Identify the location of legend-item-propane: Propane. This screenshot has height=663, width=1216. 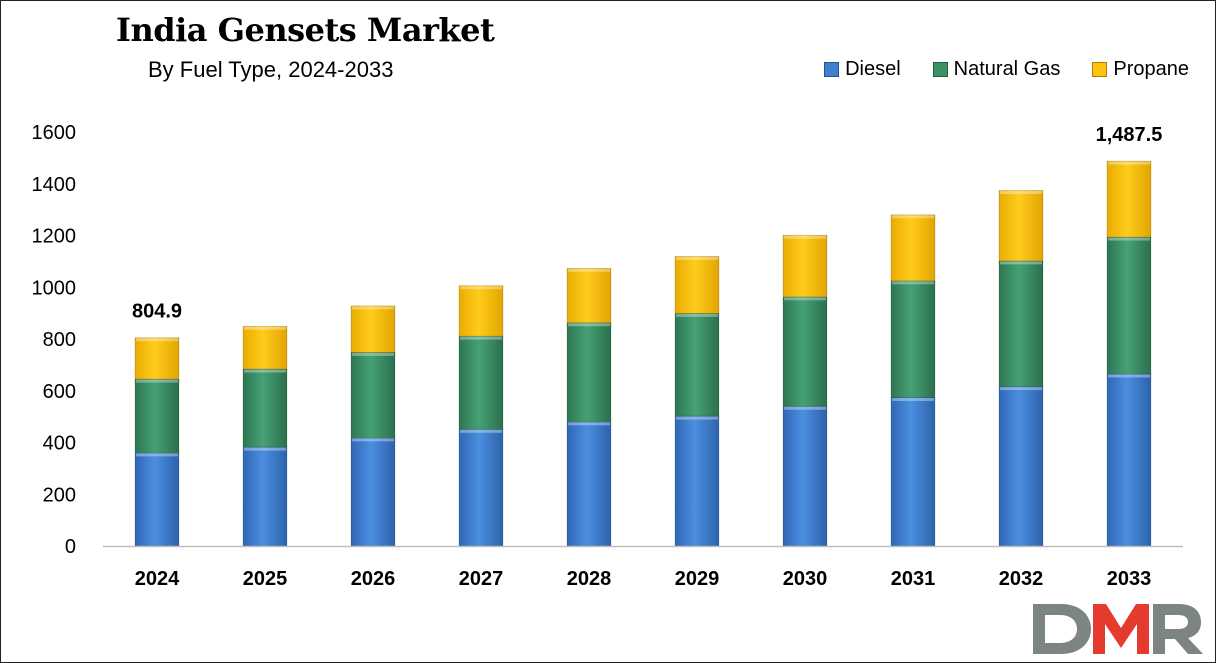
(1140, 69).